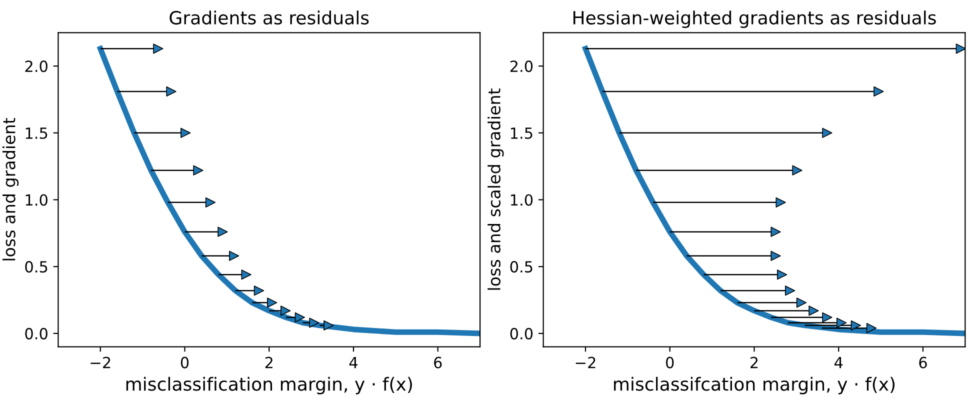  I want to click on chart-title: Hessian-weighted gradients as residuals, so click(754, 19).